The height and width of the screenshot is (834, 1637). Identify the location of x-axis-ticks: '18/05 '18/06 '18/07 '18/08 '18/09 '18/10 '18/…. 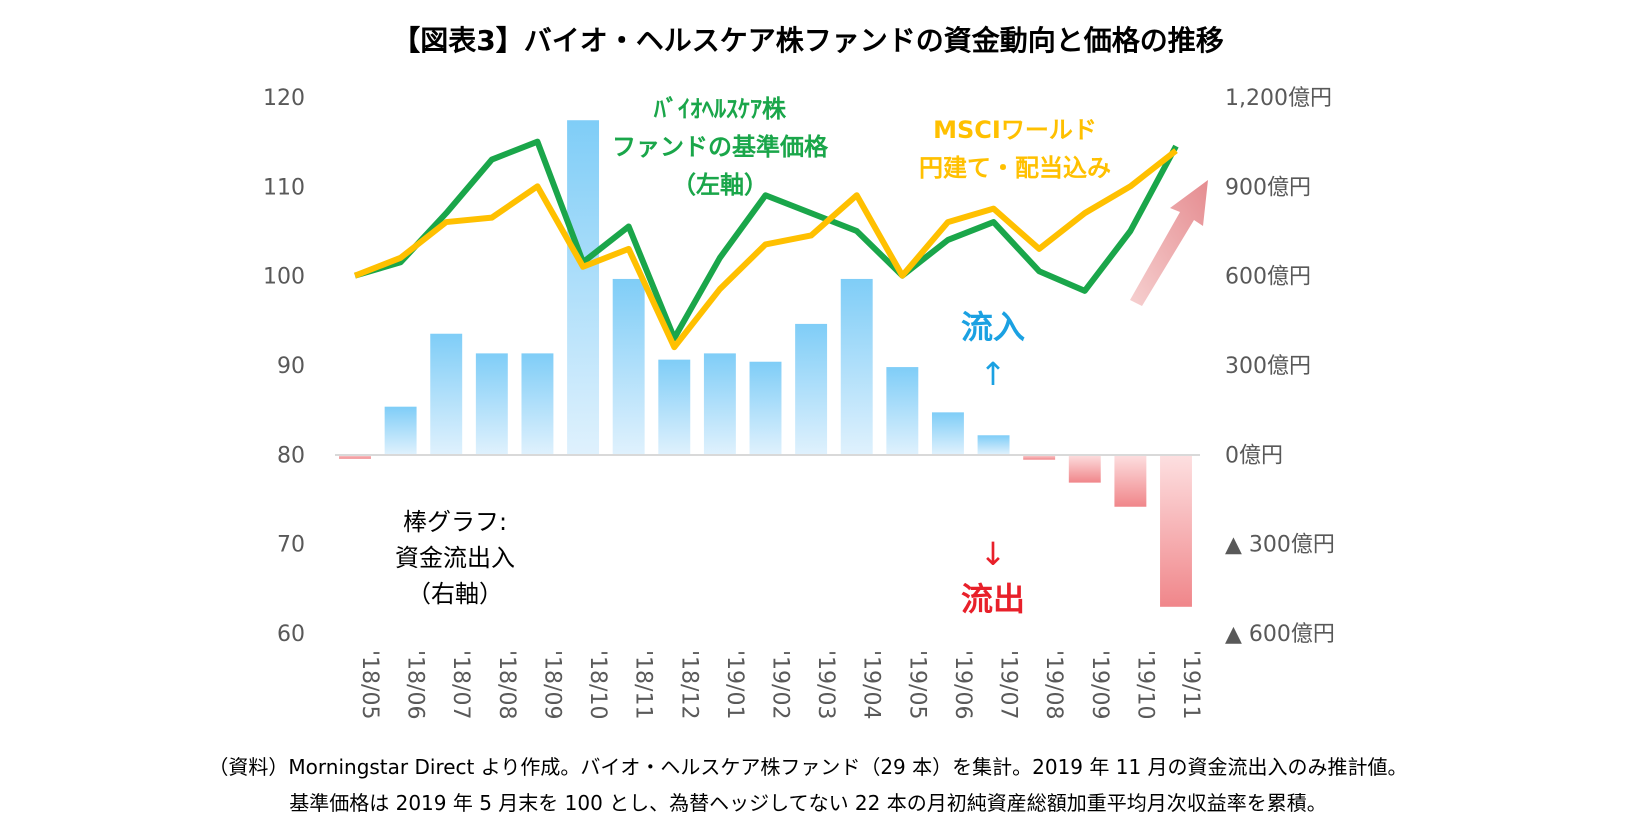
(780, 684).